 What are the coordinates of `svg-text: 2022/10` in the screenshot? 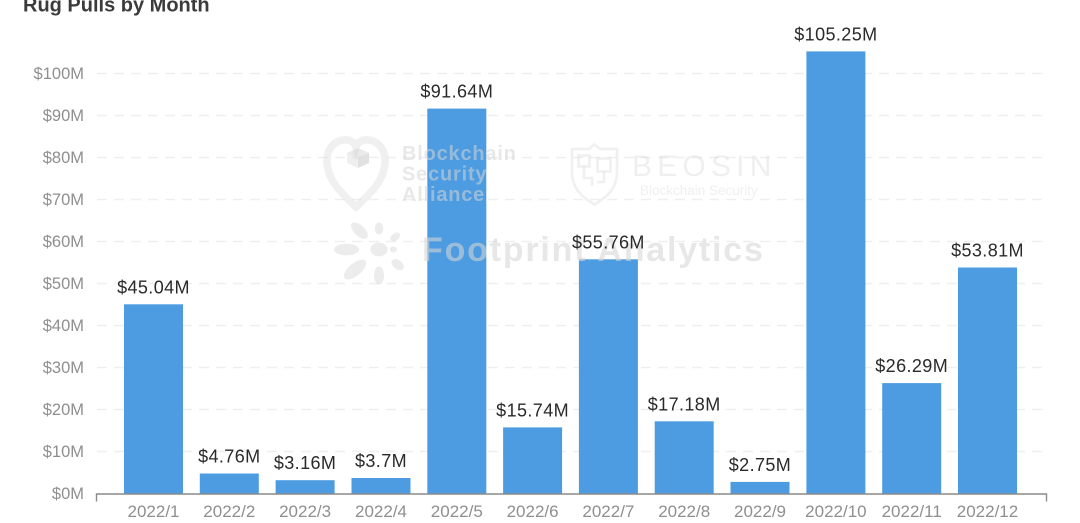 It's located at (835, 511).